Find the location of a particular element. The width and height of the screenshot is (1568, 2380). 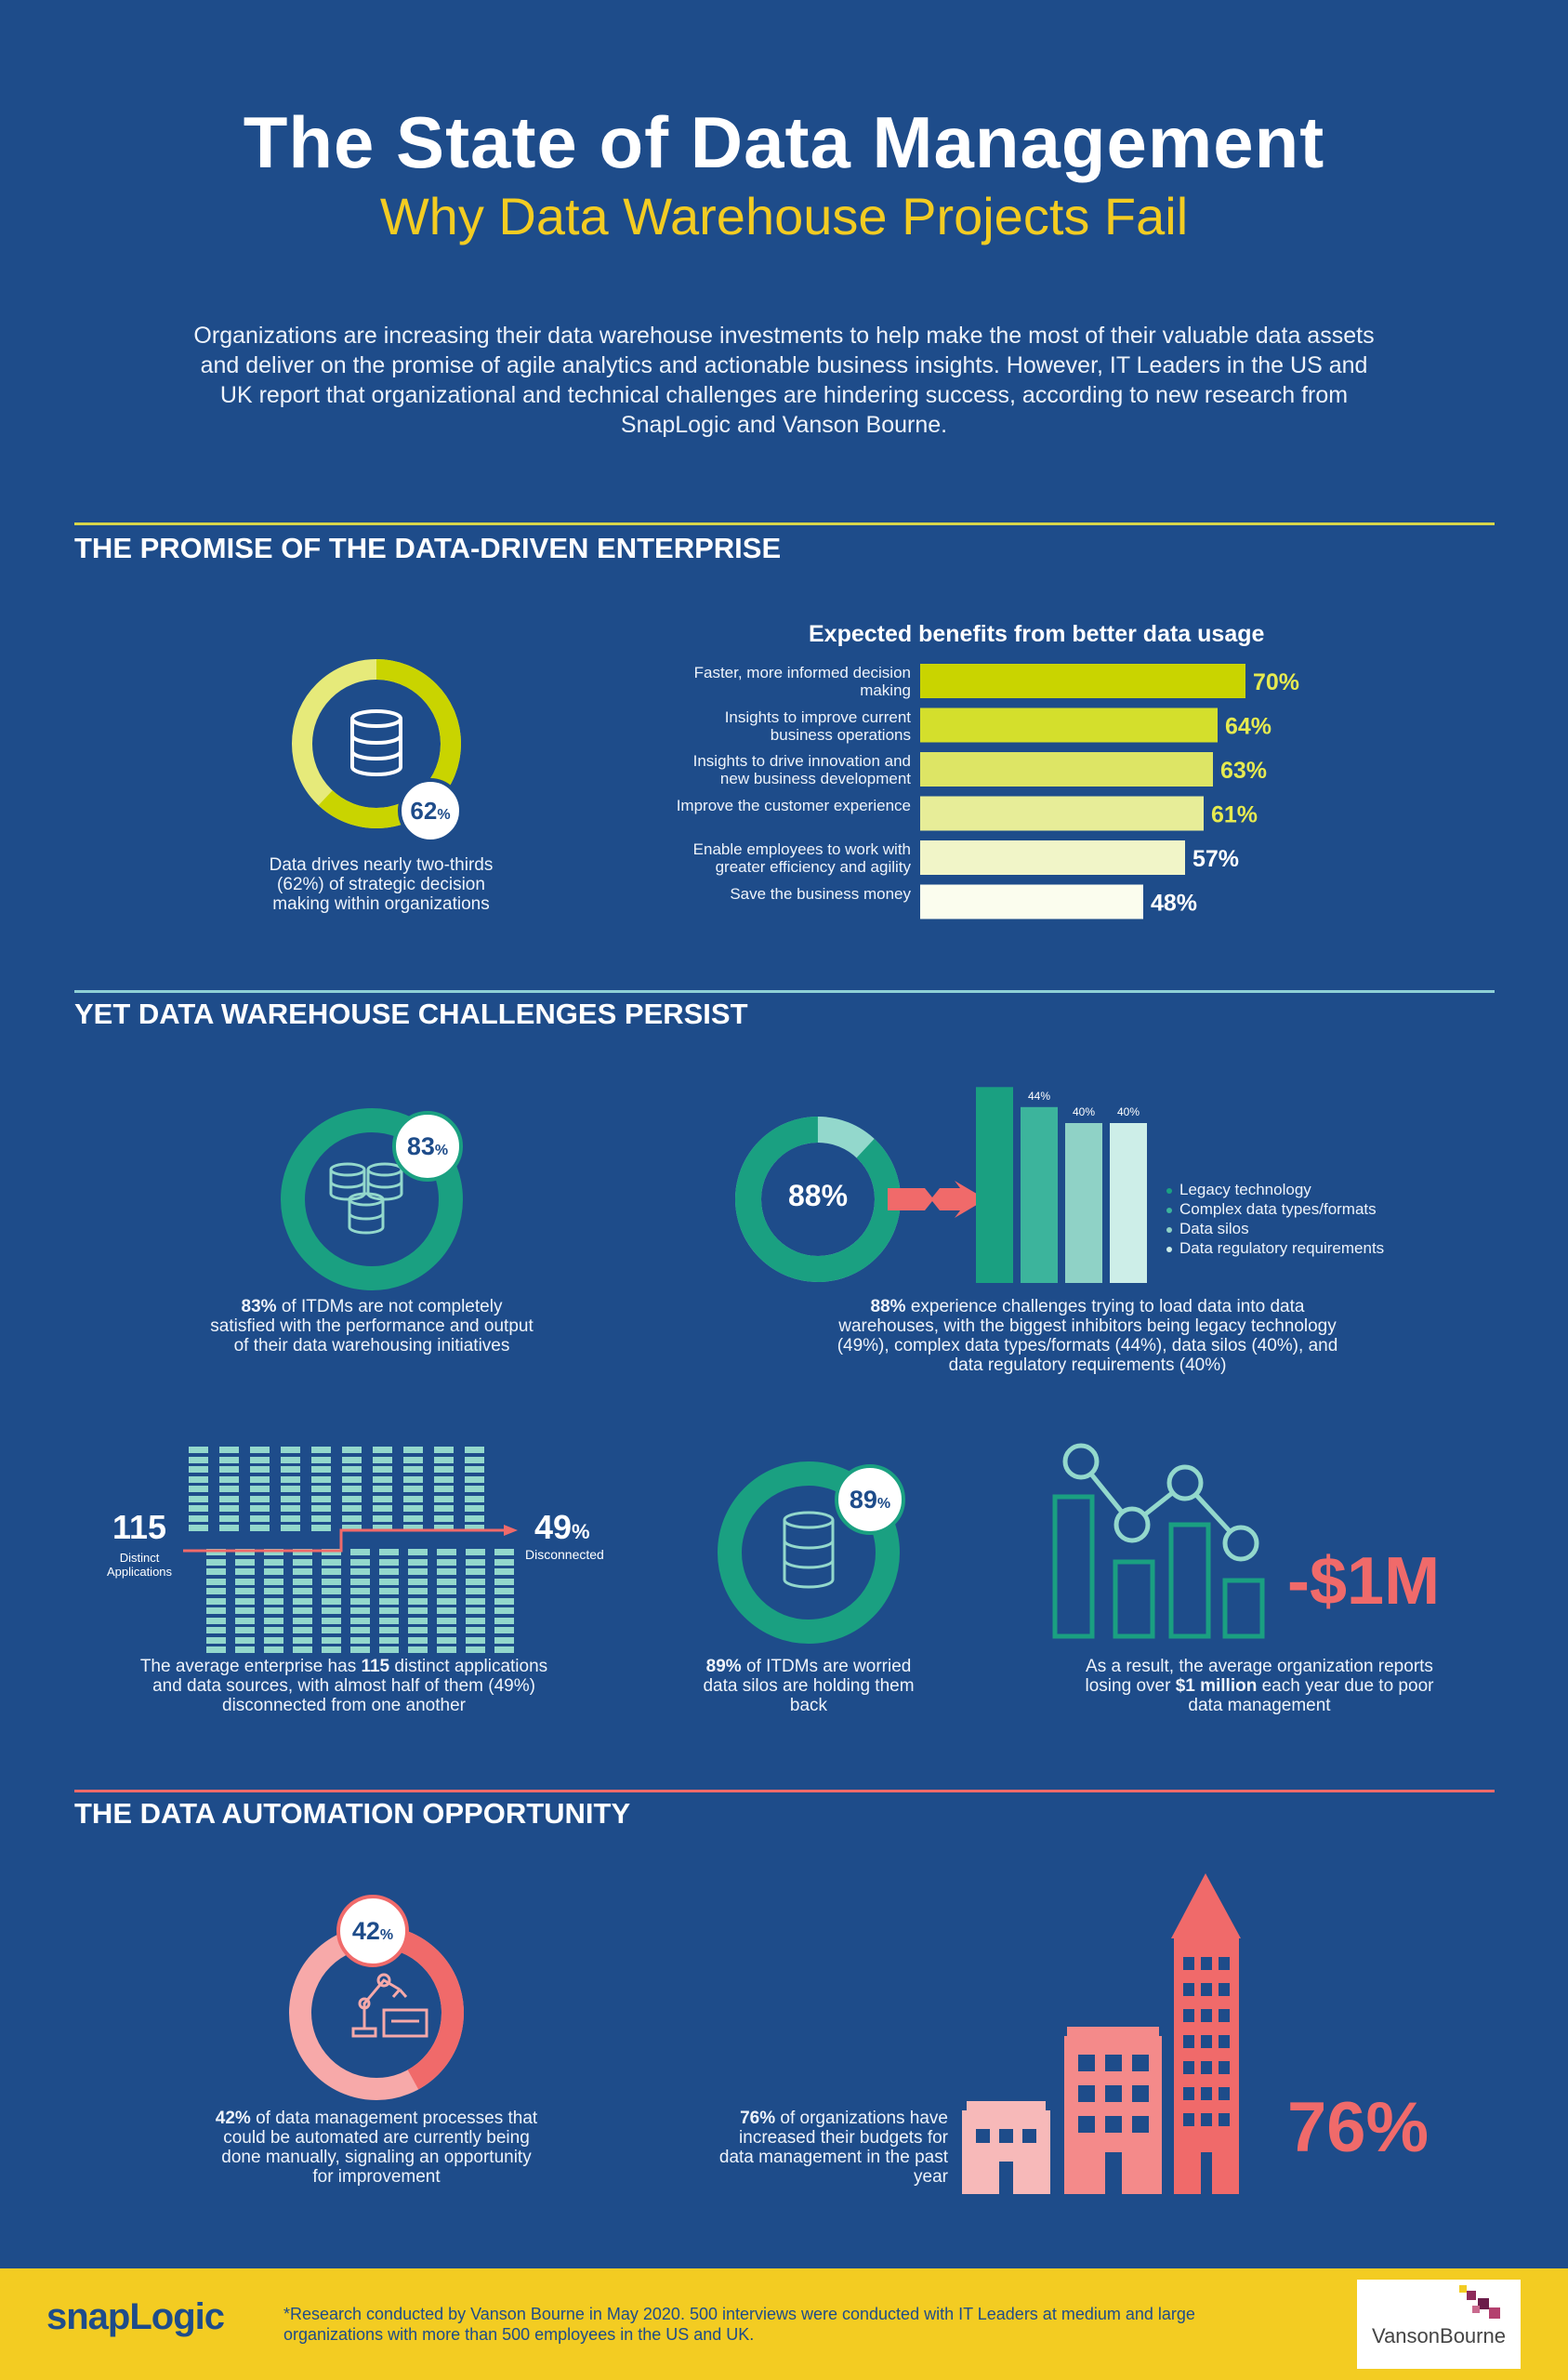

apps-label: Distinct Applications is located at coordinates (140, 1565).